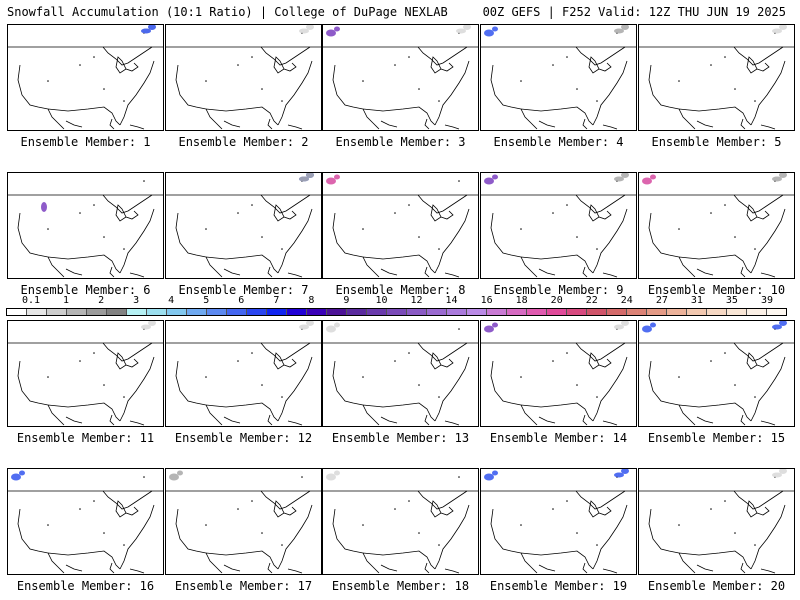 This screenshot has height=600, width=800. Describe the element at coordinates (451, 300) in the screenshot. I see `colorbar-tick-label: 14` at that location.